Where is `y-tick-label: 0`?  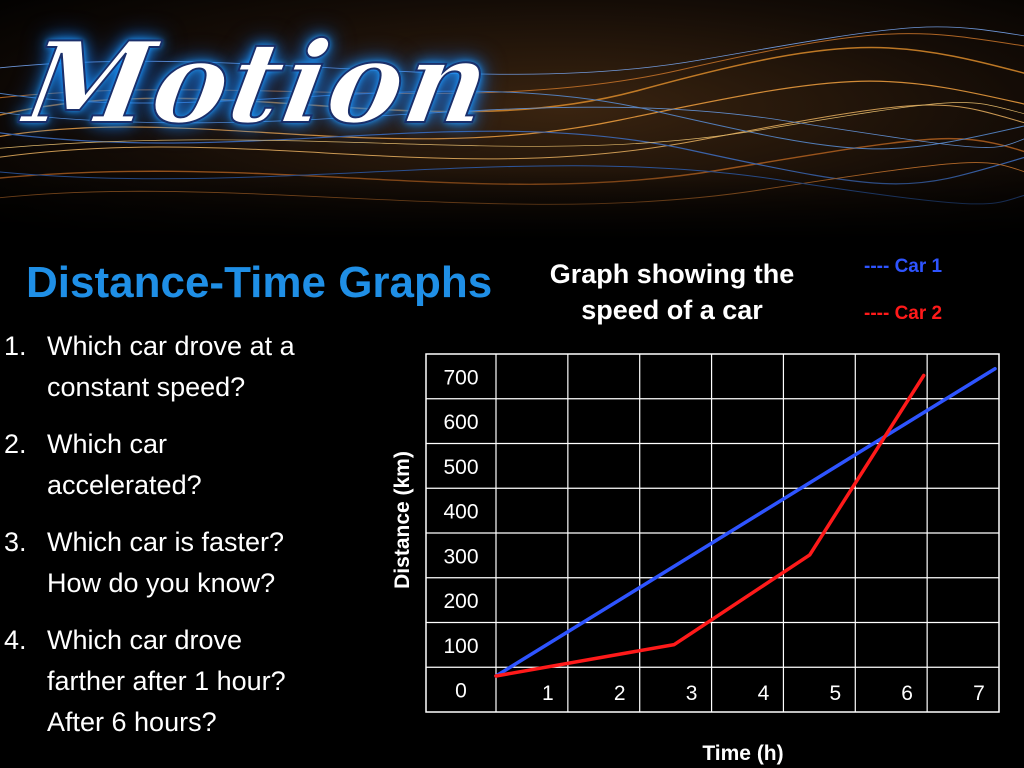 y-tick-label: 0 is located at coordinates (461, 691).